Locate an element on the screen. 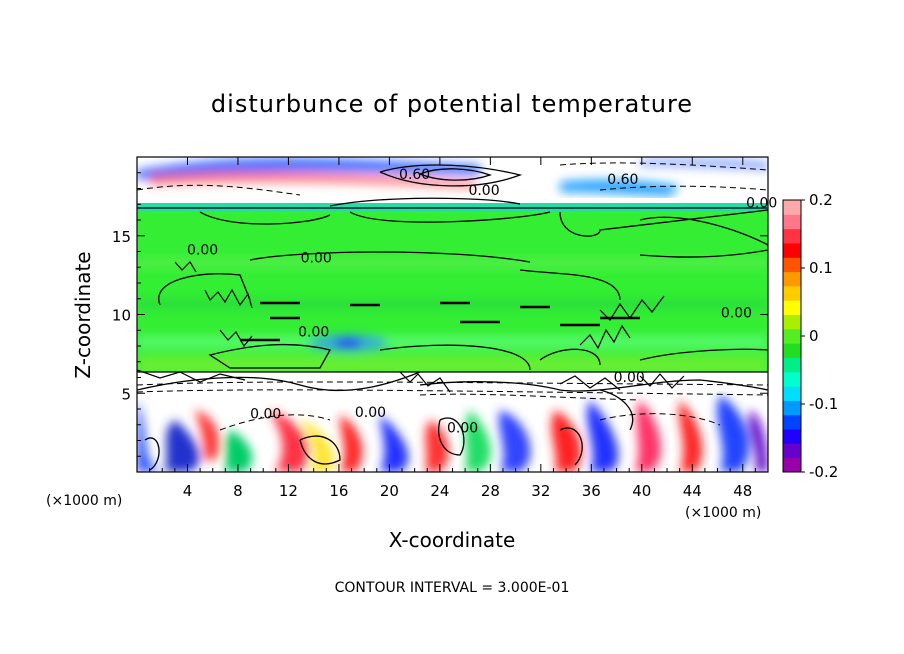 This screenshot has width=904, height=654. thin-band-contours is located at coordinates (440, 321).